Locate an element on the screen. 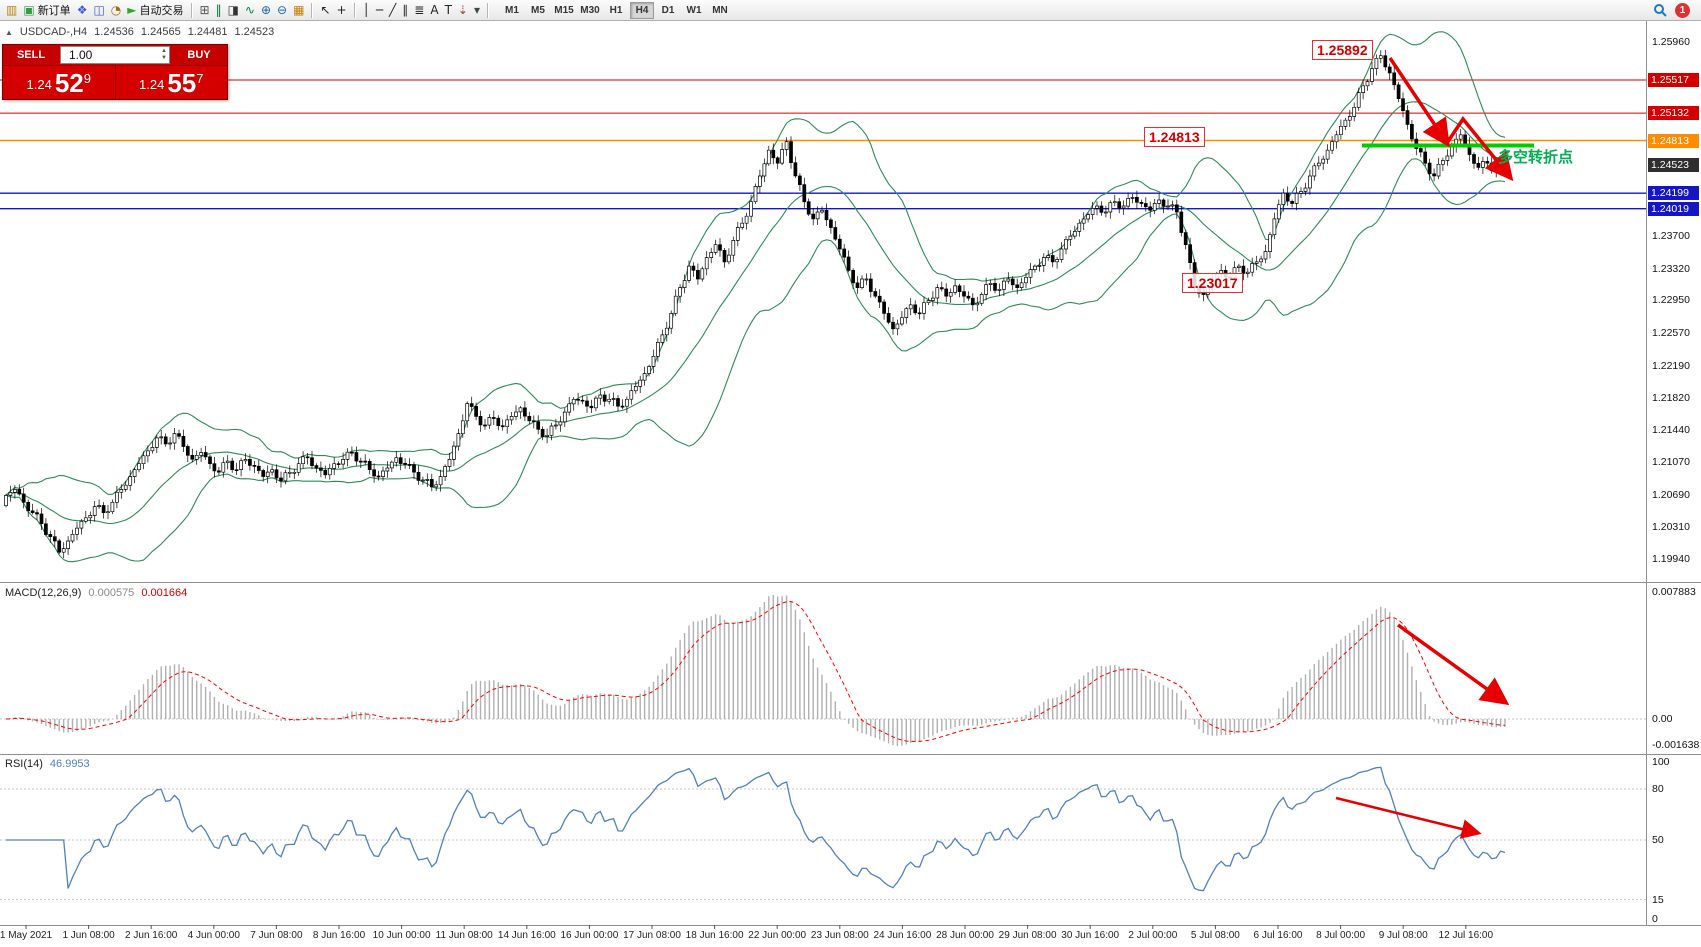  dropdown-caret-icon: ▾ is located at coordinates (476, 9).